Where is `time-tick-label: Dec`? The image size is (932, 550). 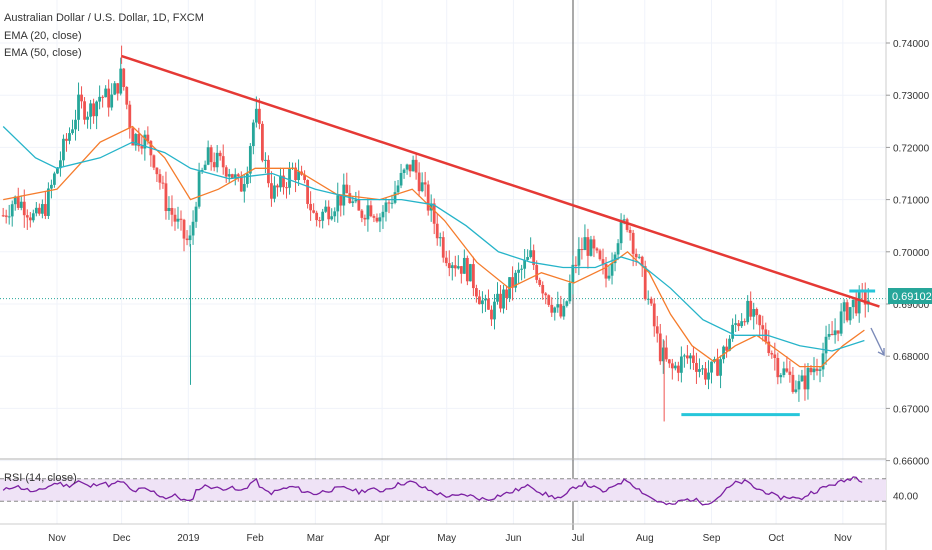 time-tick-label: Dec is located at coordinates (122, 538).